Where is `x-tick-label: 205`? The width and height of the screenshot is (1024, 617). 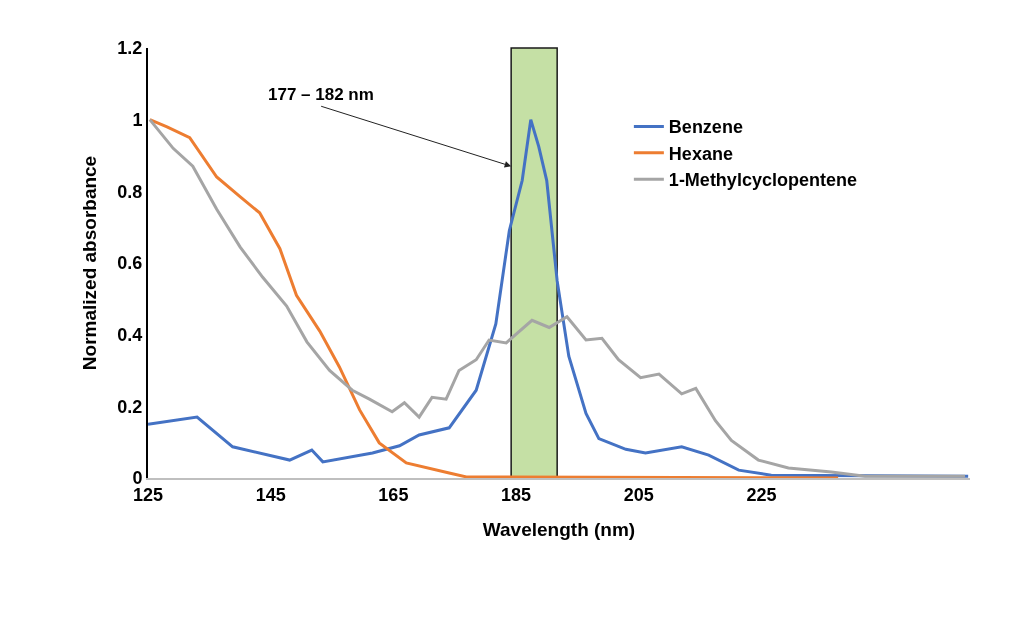
x-tick-label: 205 is located at coordinates (638, 495).